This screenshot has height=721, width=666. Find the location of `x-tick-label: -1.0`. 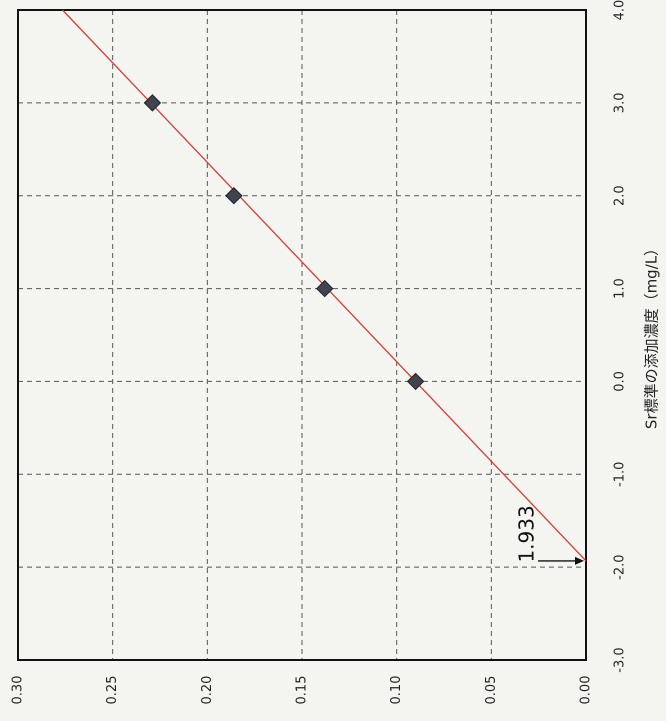

x-tick-label: -1.0 is located at coordinates (620, 474).